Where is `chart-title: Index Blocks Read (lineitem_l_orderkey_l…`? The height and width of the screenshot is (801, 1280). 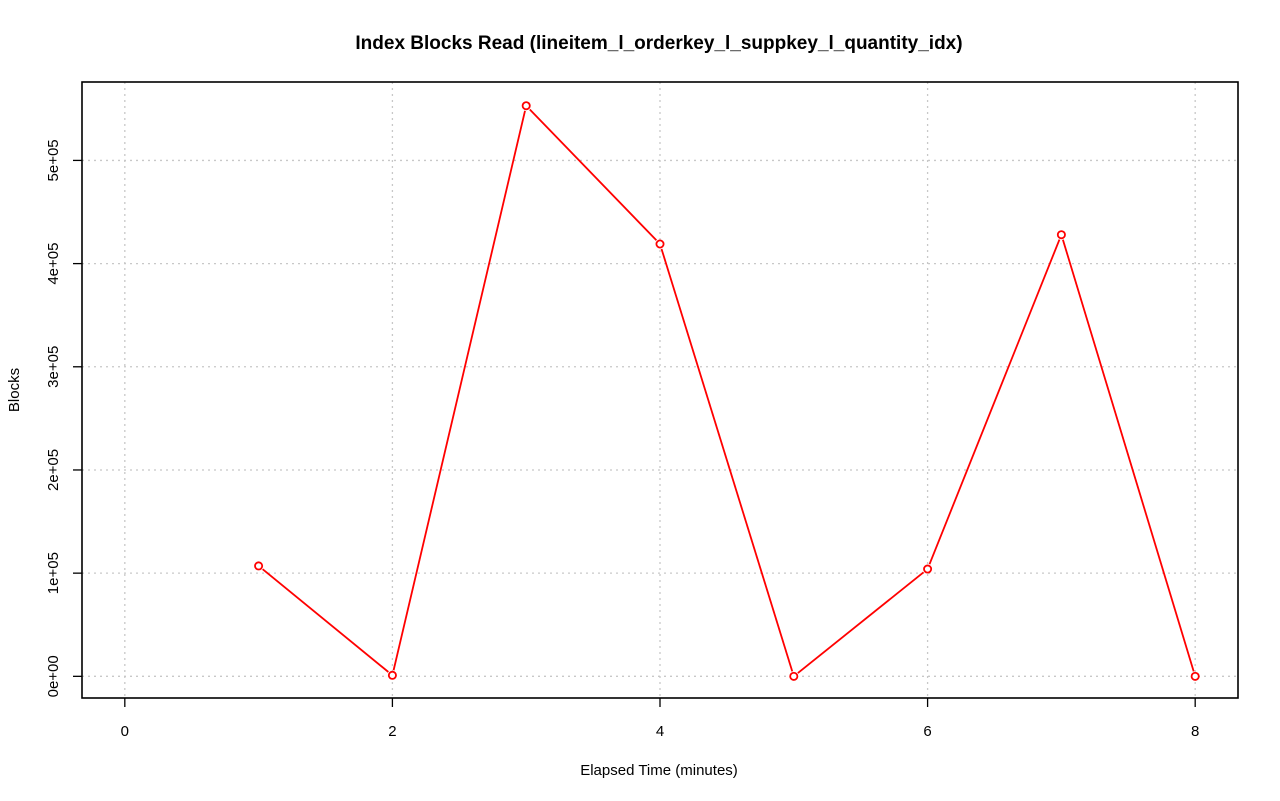 chart-title: Index Blocks Read (lineitem_l_orderkey_l… is located at coordinates (658, 43).